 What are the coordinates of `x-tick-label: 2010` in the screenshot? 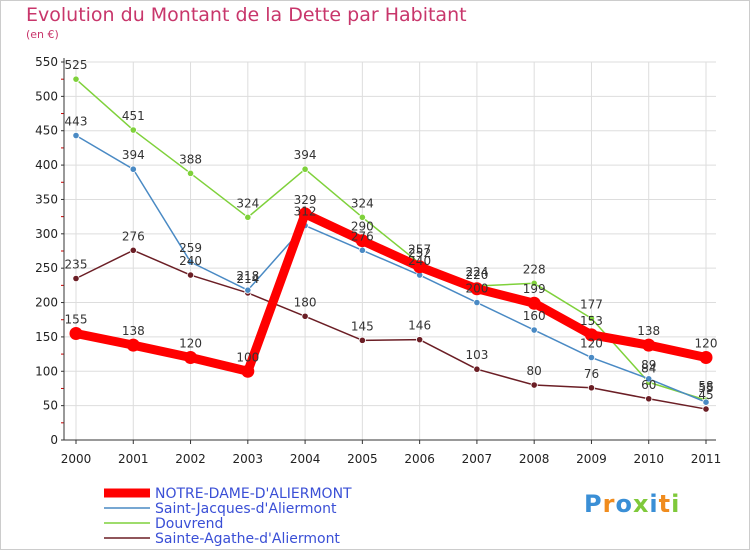 It's located at (648, 459).